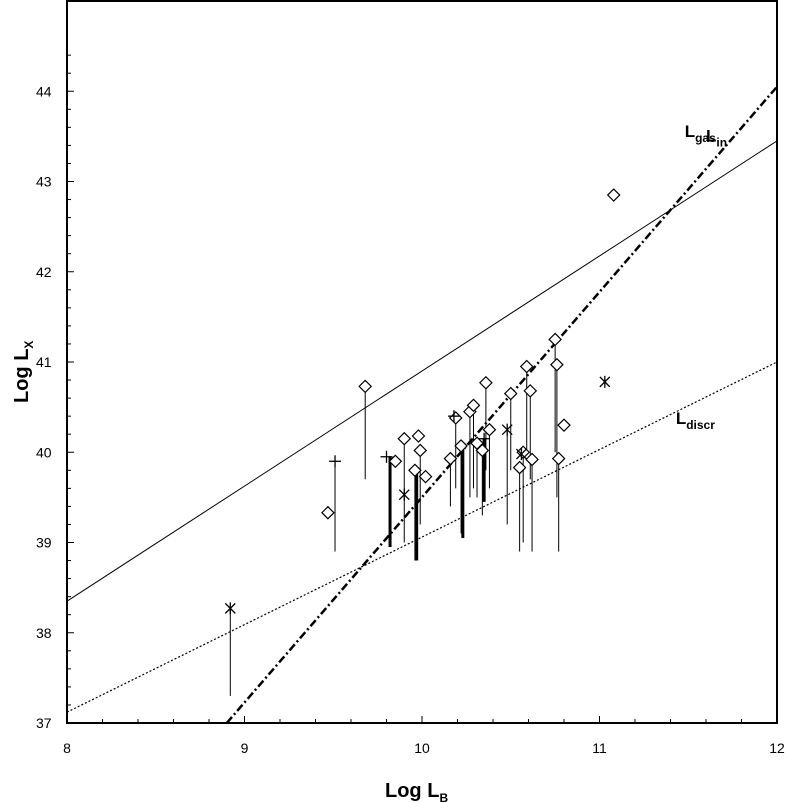  I want to click on x-tick-label: 12, so click(777, 748).